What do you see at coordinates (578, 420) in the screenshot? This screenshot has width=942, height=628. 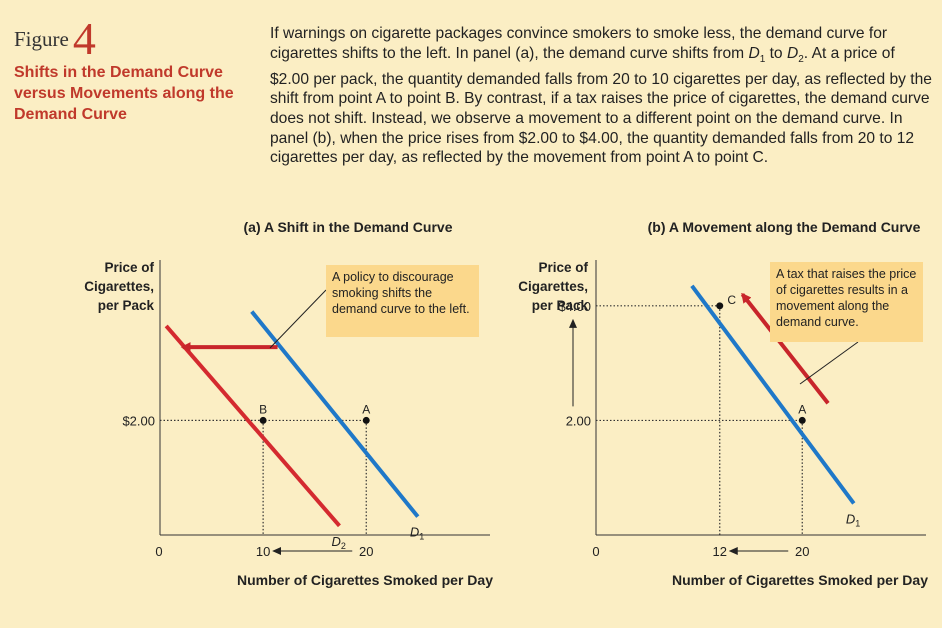 I see `y-tick-label: 2.00` at bounding box center [578, 420].